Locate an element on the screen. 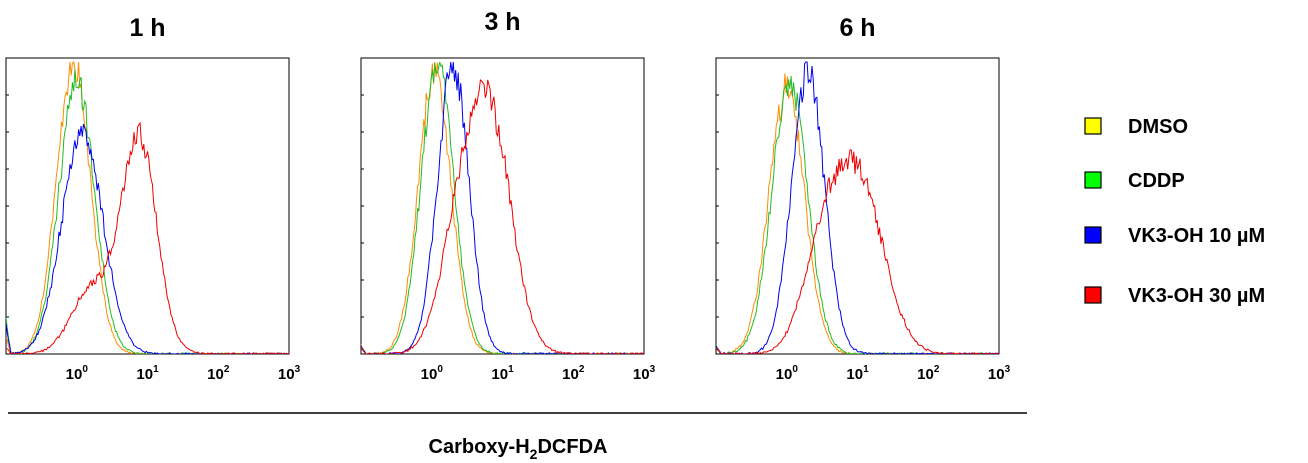 This screenshot has width=1308, height=463. panel-title: 6 h is located at coordinates (857, 28).